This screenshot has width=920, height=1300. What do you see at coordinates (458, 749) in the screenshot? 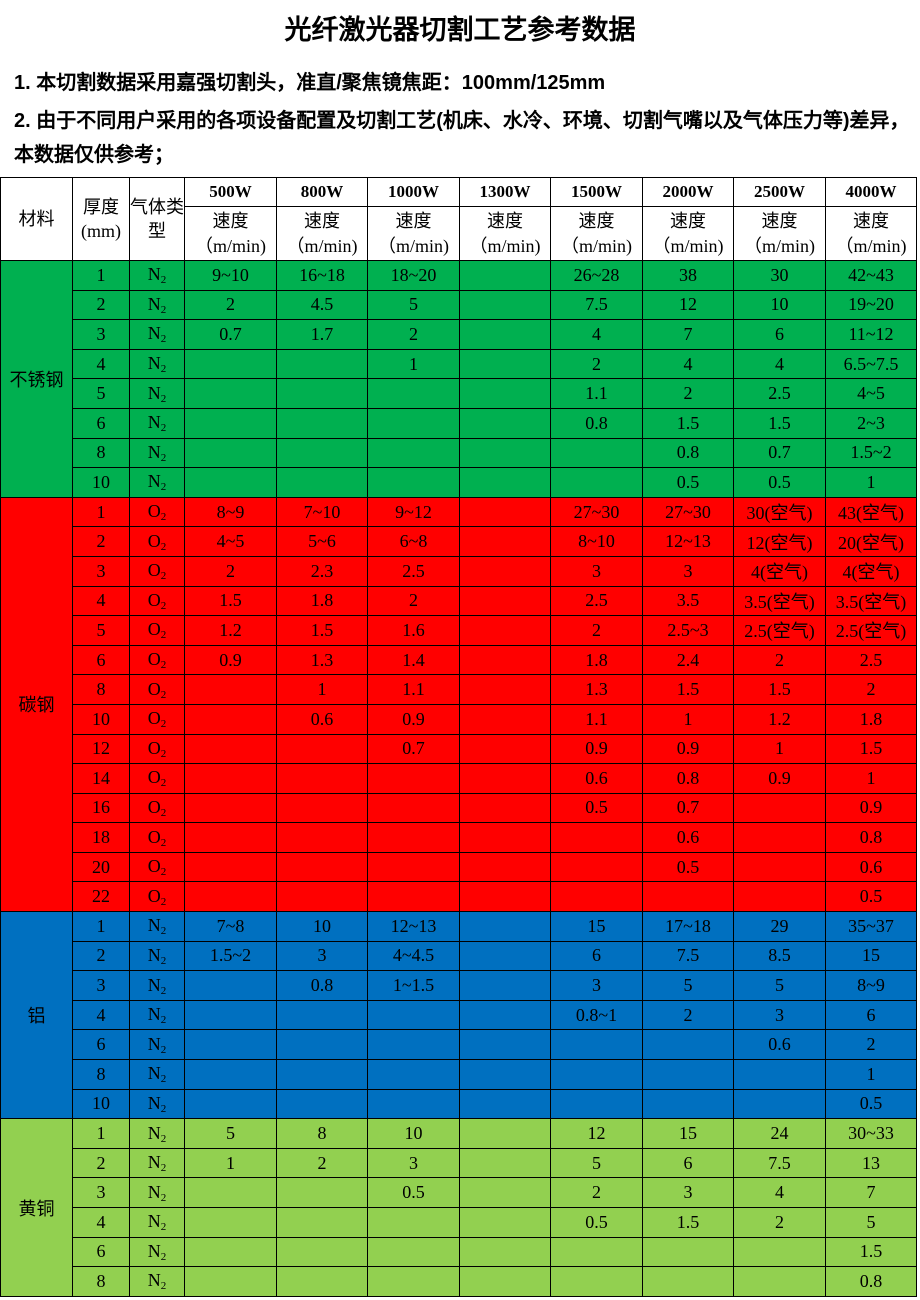
I see `table-row: 12 O2 0.7 0.9 0.9 1 1.5` at bounding box center [458, 749].